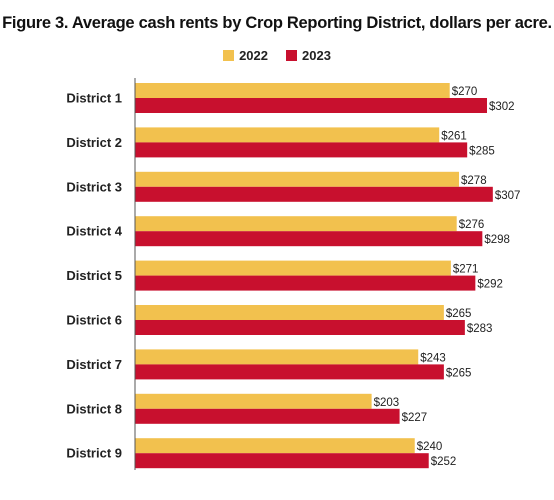 Image resolution: width=554 pixels, height=500 pixels. What do you see at coordinates (472, 225) in the screenshot?
I see `value-label-2022-district-4: $276` at bounding box center [472, 225].